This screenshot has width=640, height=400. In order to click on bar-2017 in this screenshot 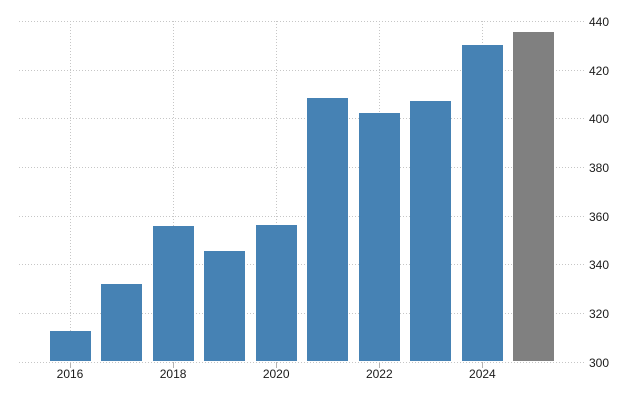, I will do `click(122, 323)`.